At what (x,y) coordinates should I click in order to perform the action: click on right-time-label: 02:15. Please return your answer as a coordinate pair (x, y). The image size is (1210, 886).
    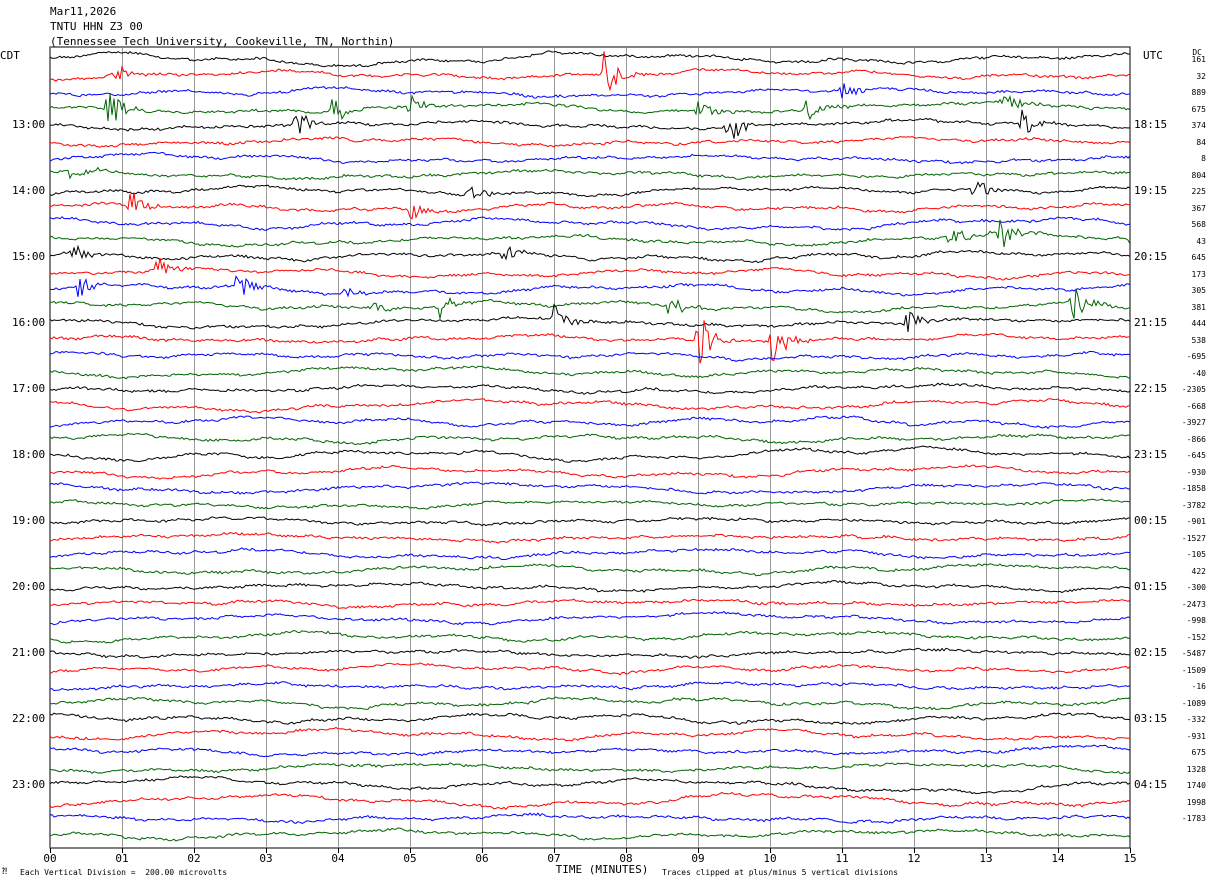
    Looking at the image, I should click on (1151, 652).